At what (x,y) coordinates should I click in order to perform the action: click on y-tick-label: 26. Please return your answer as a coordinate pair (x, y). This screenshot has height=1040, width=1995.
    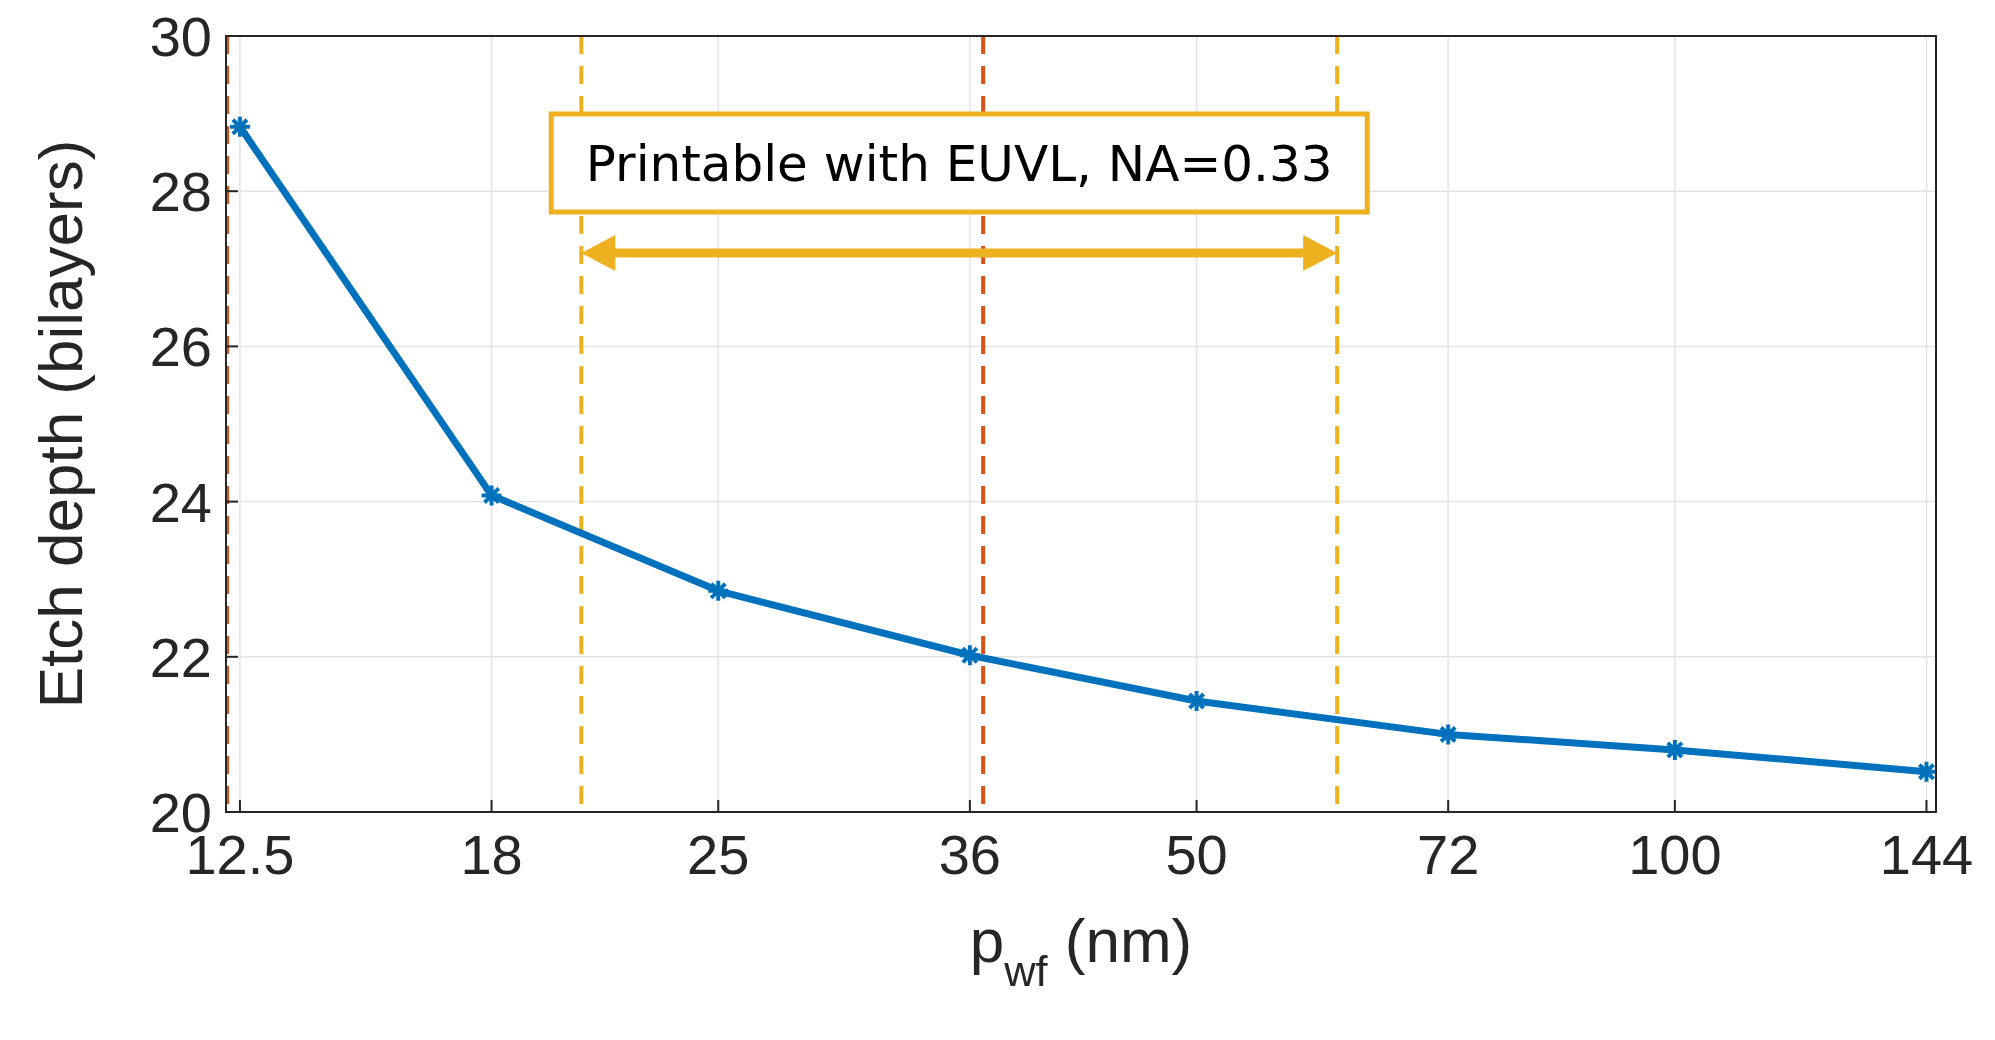
    Looking at the image, I should click on (180, 347).